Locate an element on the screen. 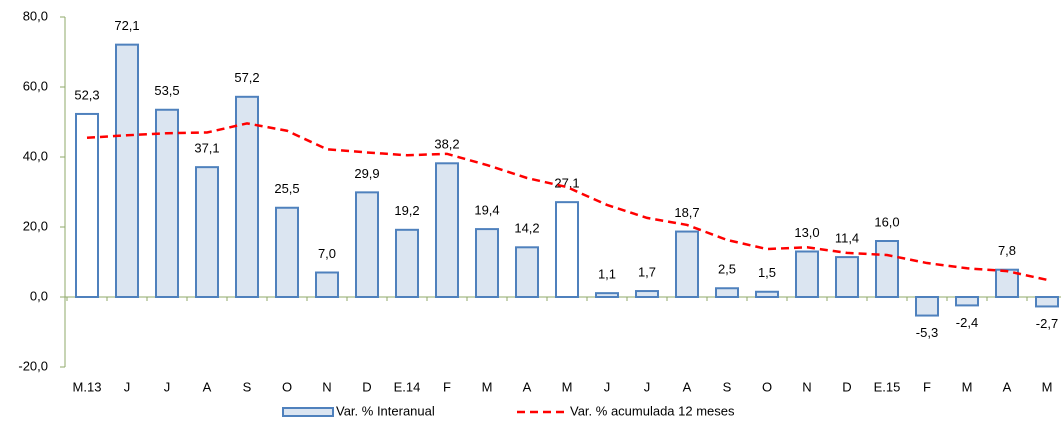 Image resolution: width=1061 pixels, height=428 pixels. value-label: 2,5 is located at coordinates (727, 269).